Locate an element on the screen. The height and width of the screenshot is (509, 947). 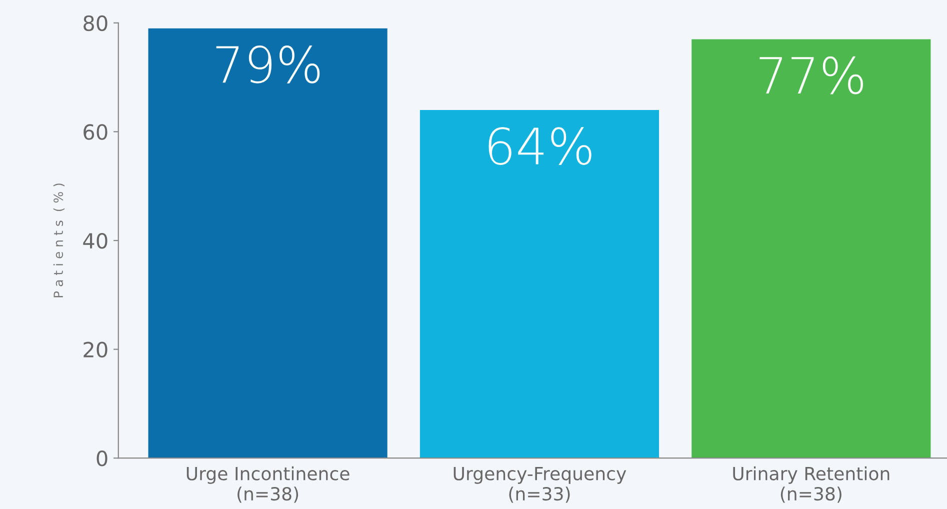
y-tick-label: 60 is located at coordinates (96, 132).